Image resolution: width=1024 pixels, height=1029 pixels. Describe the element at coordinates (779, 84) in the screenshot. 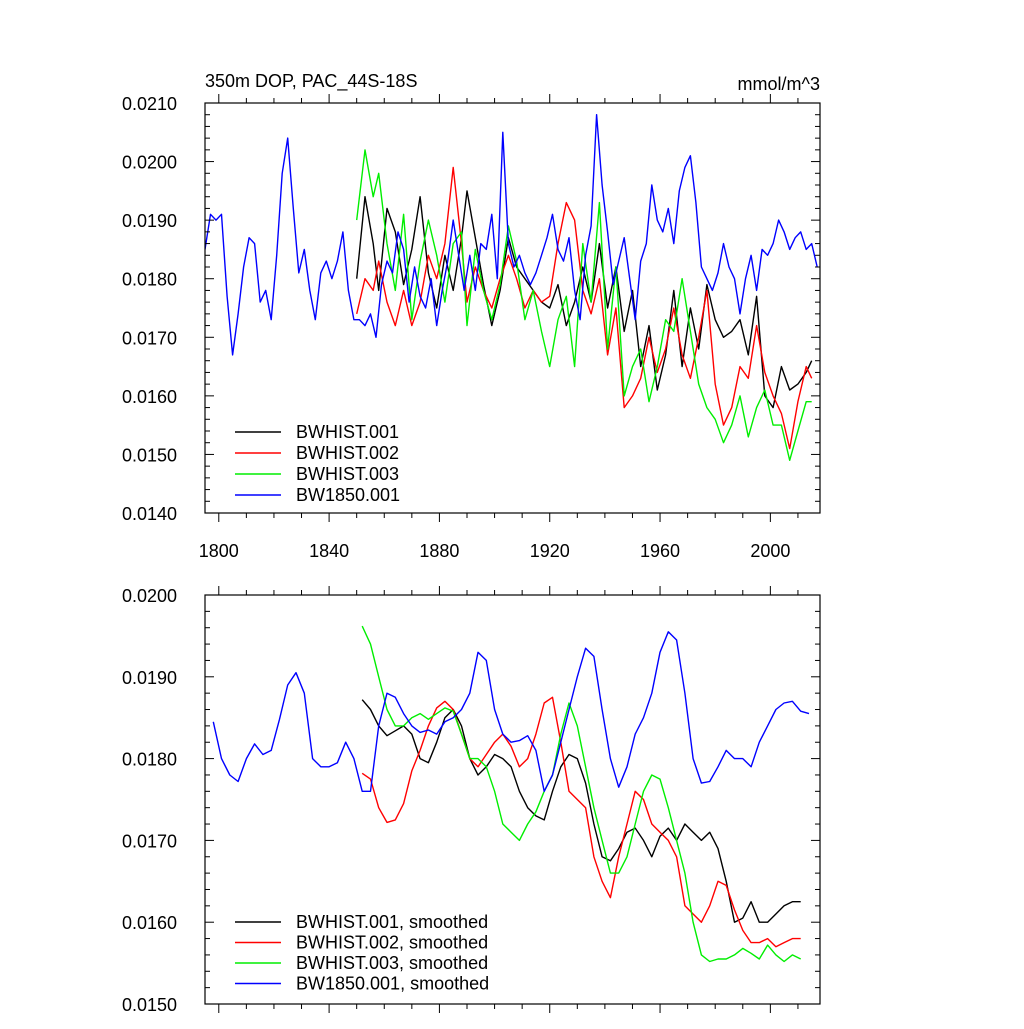

I see `chart-units: mmol/m^3` at that location.